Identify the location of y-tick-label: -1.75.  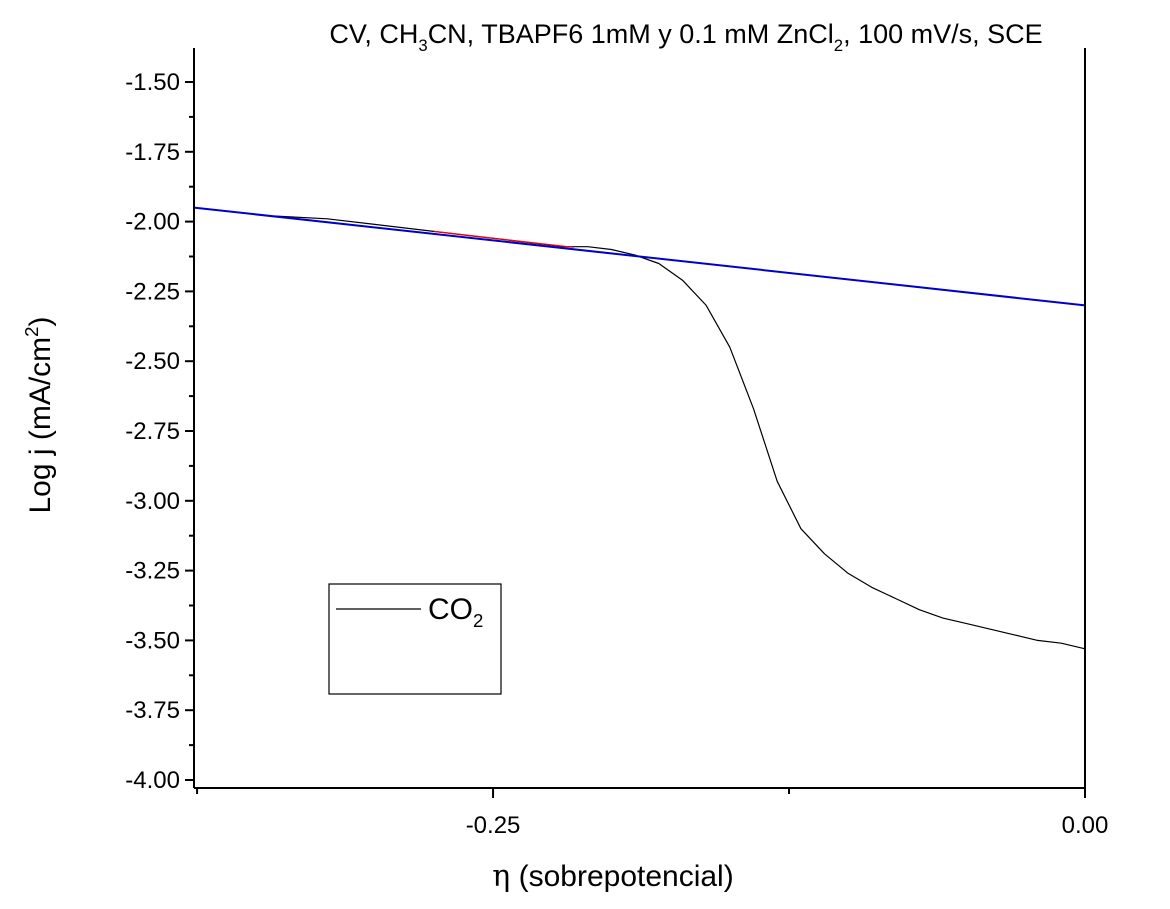
(152, 152).